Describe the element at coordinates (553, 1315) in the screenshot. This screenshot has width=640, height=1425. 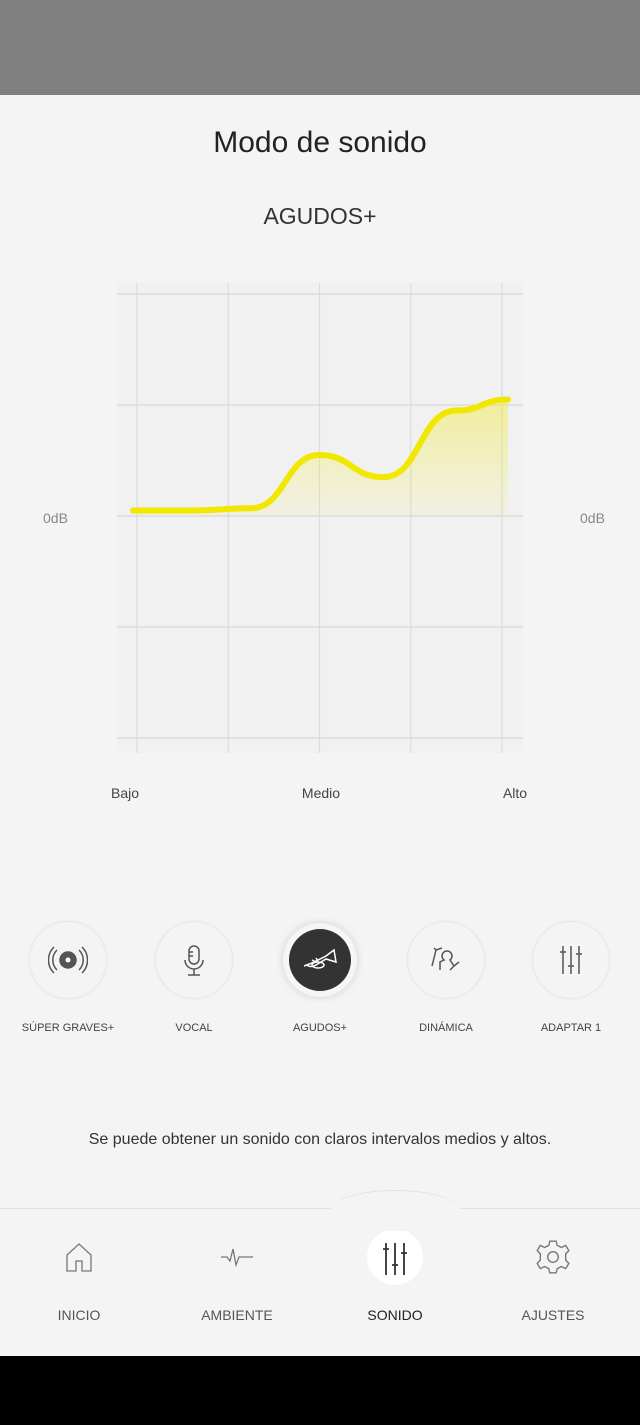
I see `nav-label: AJUSTES` at that location.